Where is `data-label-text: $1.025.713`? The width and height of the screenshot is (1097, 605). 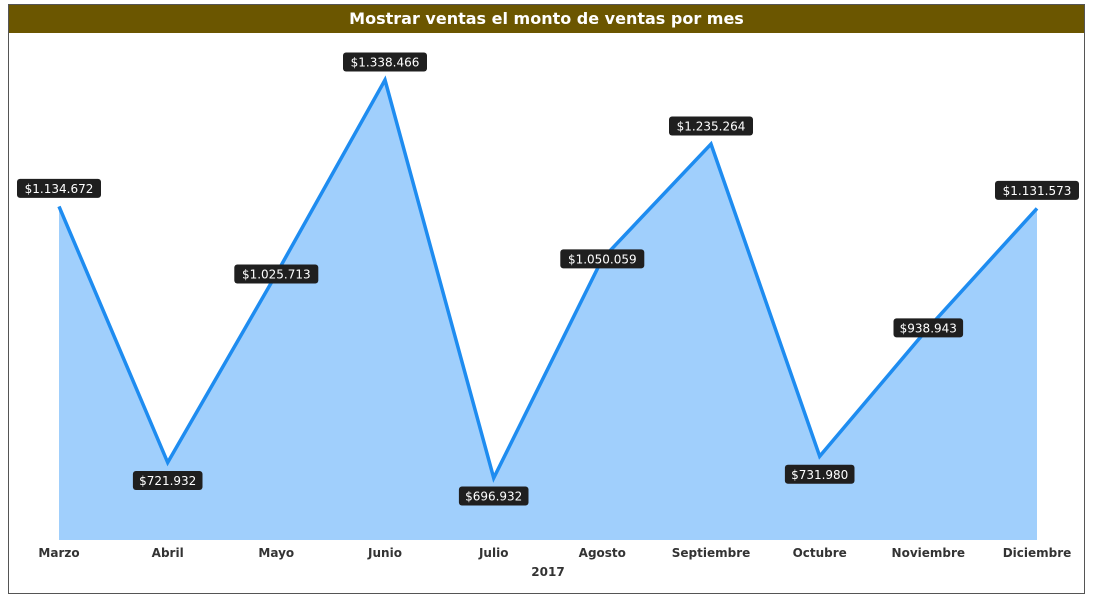
data-label-text: $1.025.713 is located at coordinates (276, 275).